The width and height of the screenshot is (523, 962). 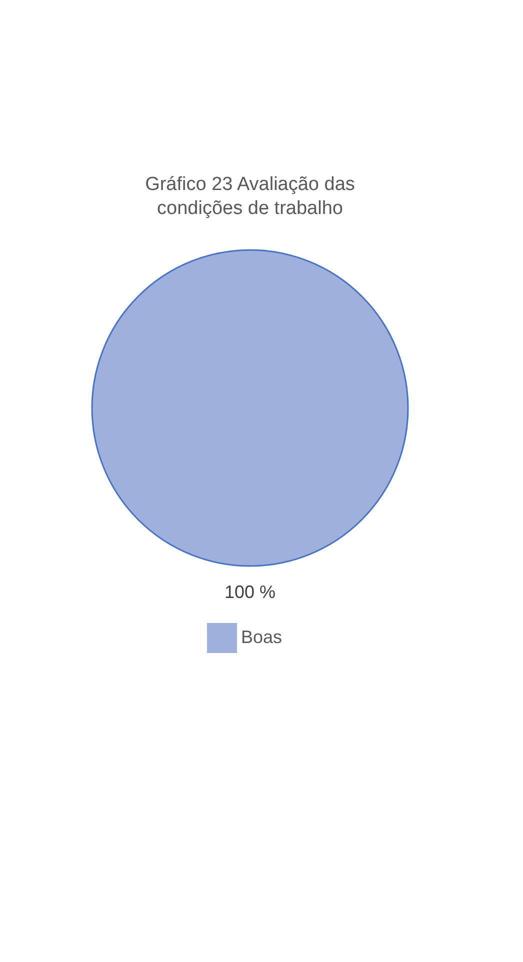 What do you see at coordinates (250, 592) in the screenshot?
I see `data-label: 100 %` at bounding box center [250, 592].